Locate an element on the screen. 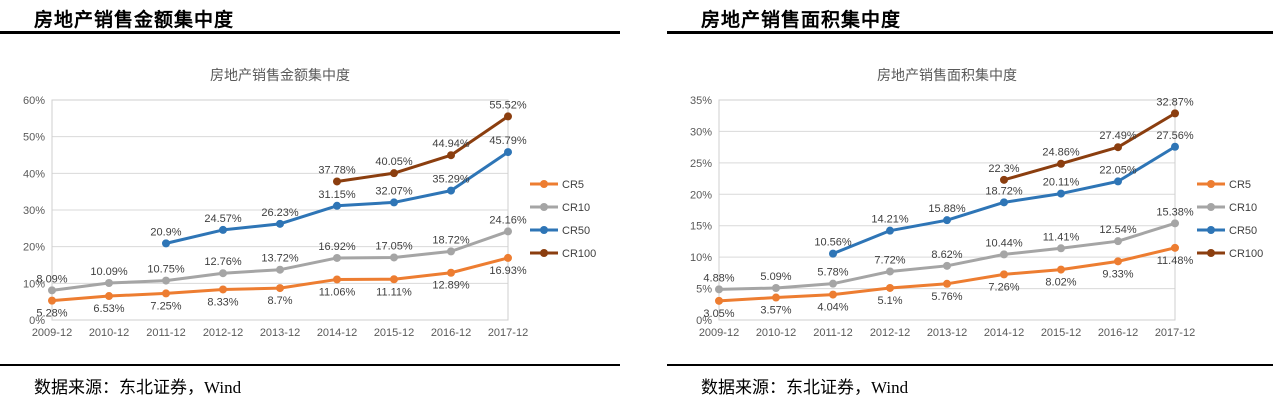 The image size is (1273, 404). data-label-CR10: 10.44% is located at coordinates (1004, 243).